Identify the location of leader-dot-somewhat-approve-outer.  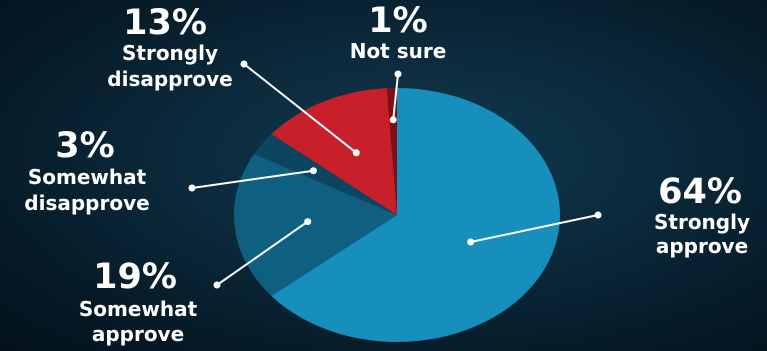
(217, 285).